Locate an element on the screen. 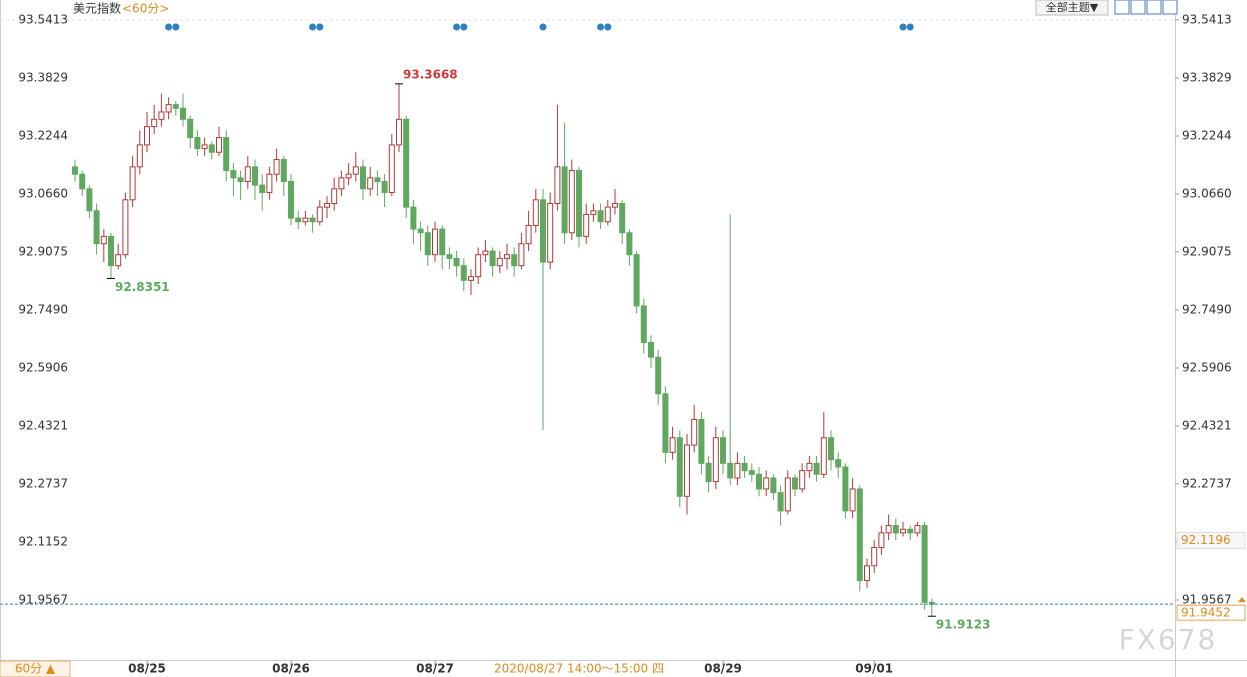  period: <60分> is located at coordinates (145, 9).